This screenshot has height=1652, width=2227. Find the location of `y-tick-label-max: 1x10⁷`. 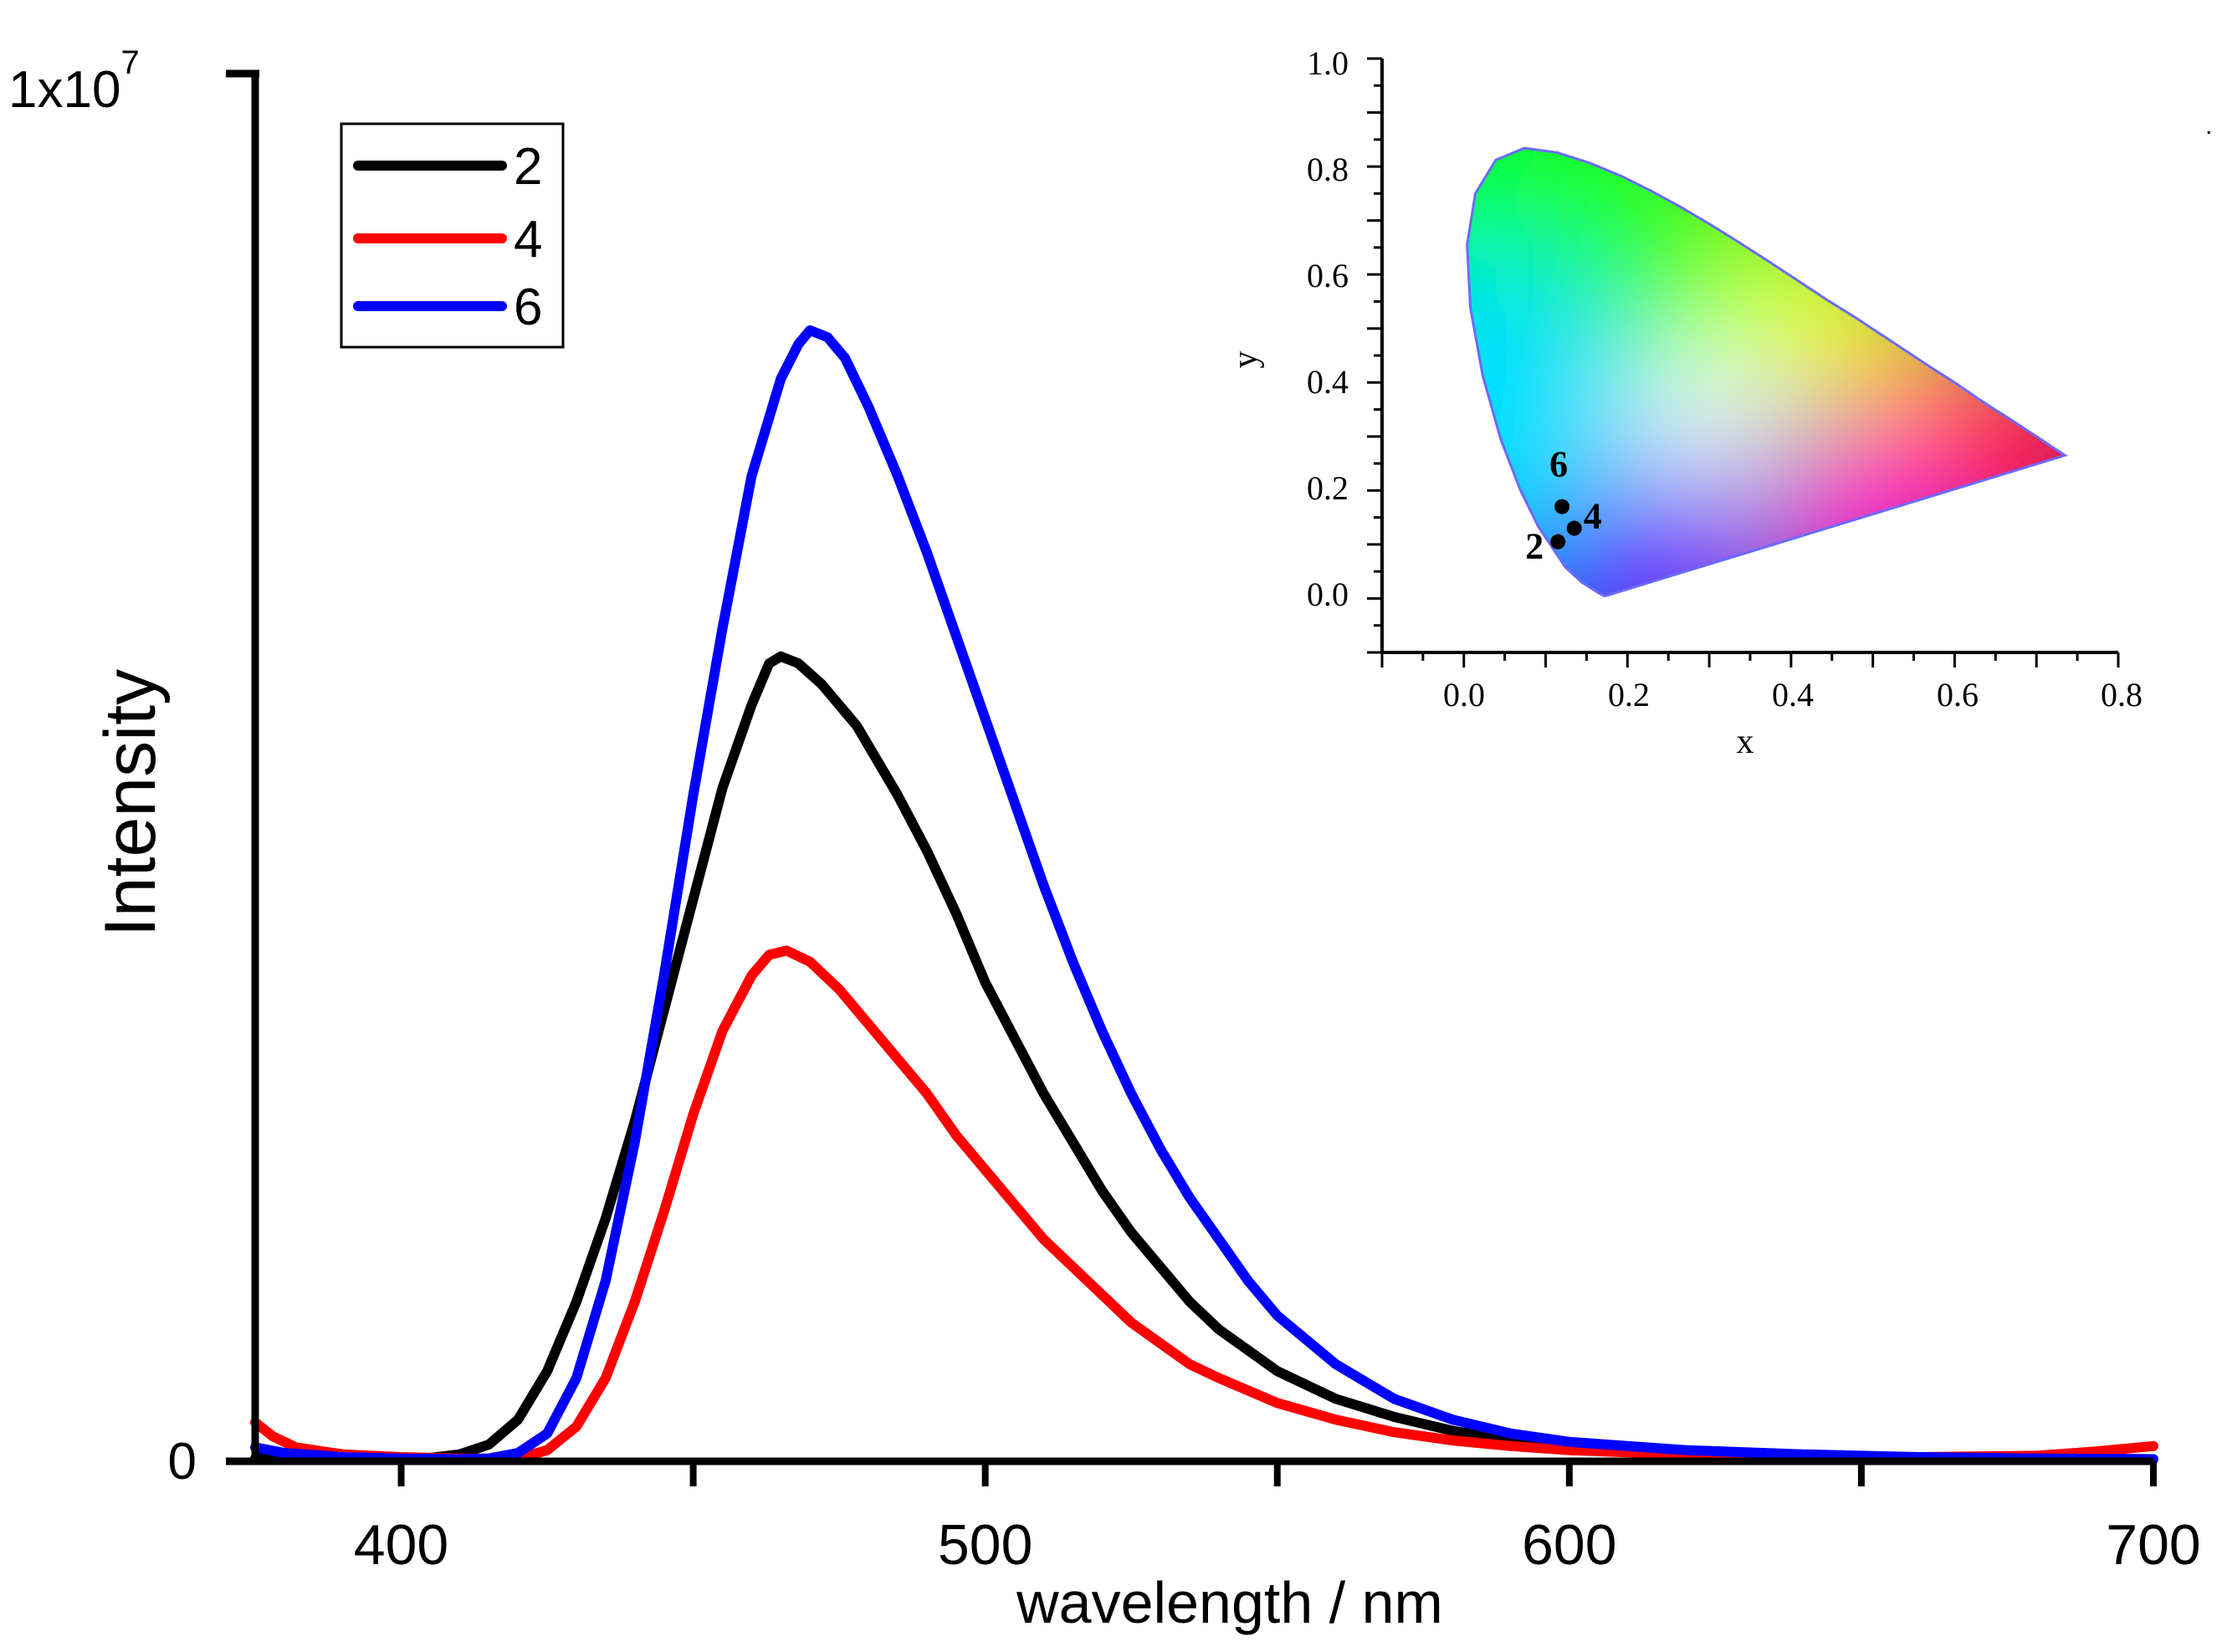

y-tick-label-max: 1x10⁷ is located at coordinates (74, 81).